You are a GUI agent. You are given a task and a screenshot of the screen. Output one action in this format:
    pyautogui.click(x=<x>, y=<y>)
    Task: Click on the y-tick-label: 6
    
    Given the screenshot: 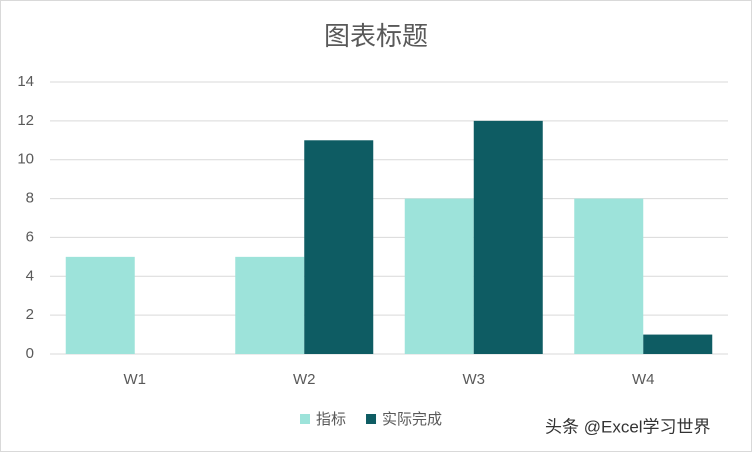 What is the action you would take?
    pyautogui.click(x=30, y=236)
    